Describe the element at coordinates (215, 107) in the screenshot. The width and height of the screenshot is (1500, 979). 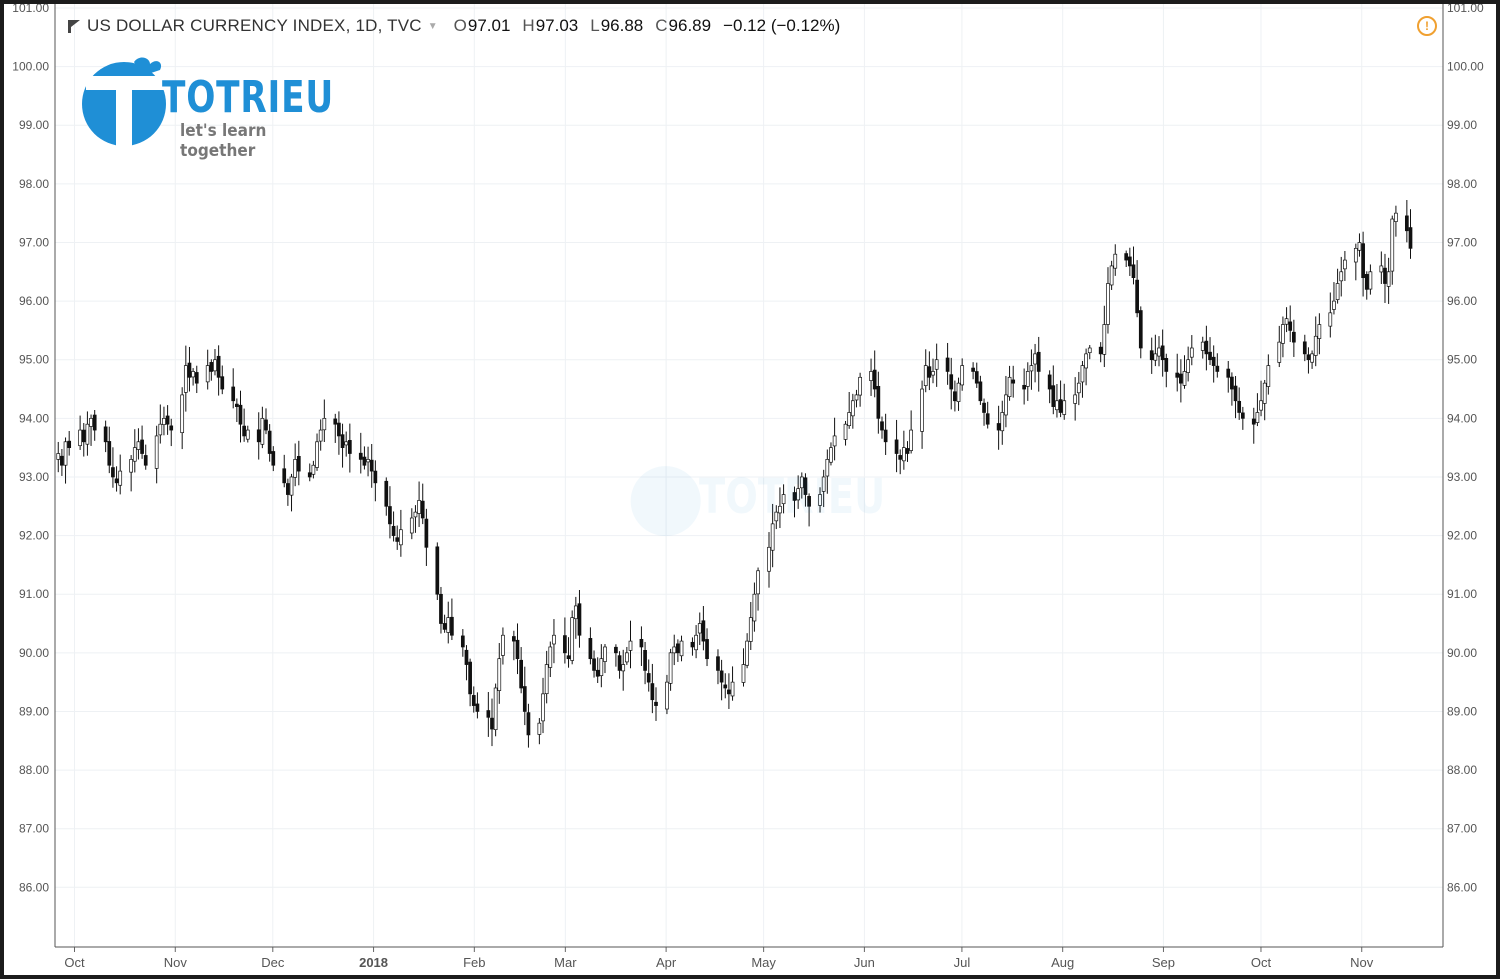
I see `logo: TOTRIEU let's learn together` at that location.